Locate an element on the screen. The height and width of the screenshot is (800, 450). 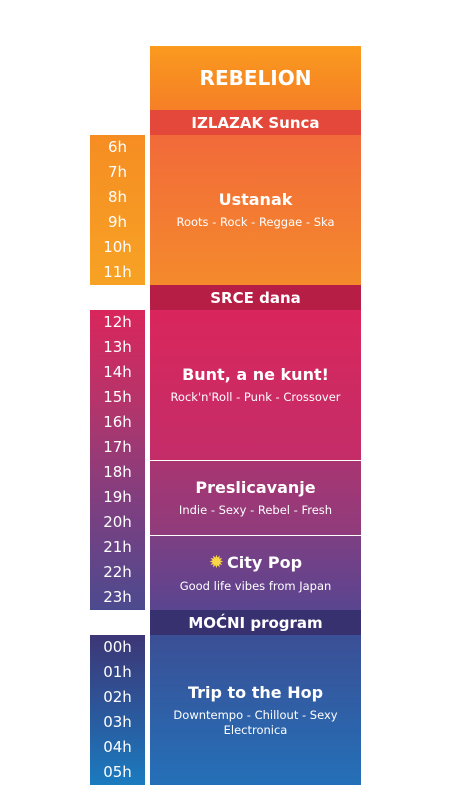
hour-label: 17h is located at coordinates (117, 447).